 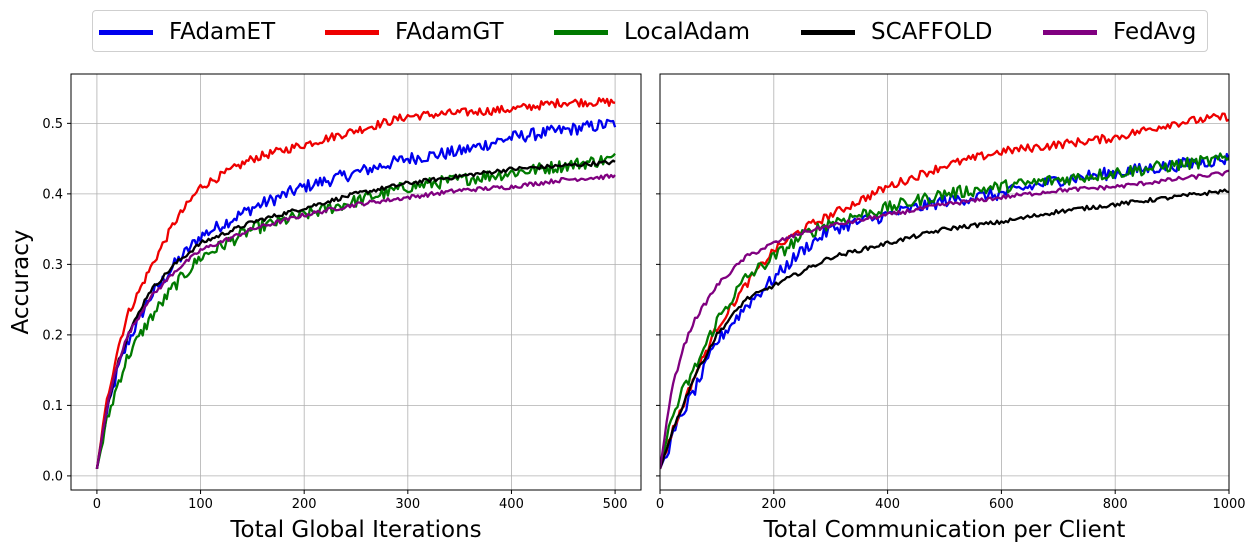 I want to click on legend-item-fadamet: FAdamET, so click(x=187, y=32).